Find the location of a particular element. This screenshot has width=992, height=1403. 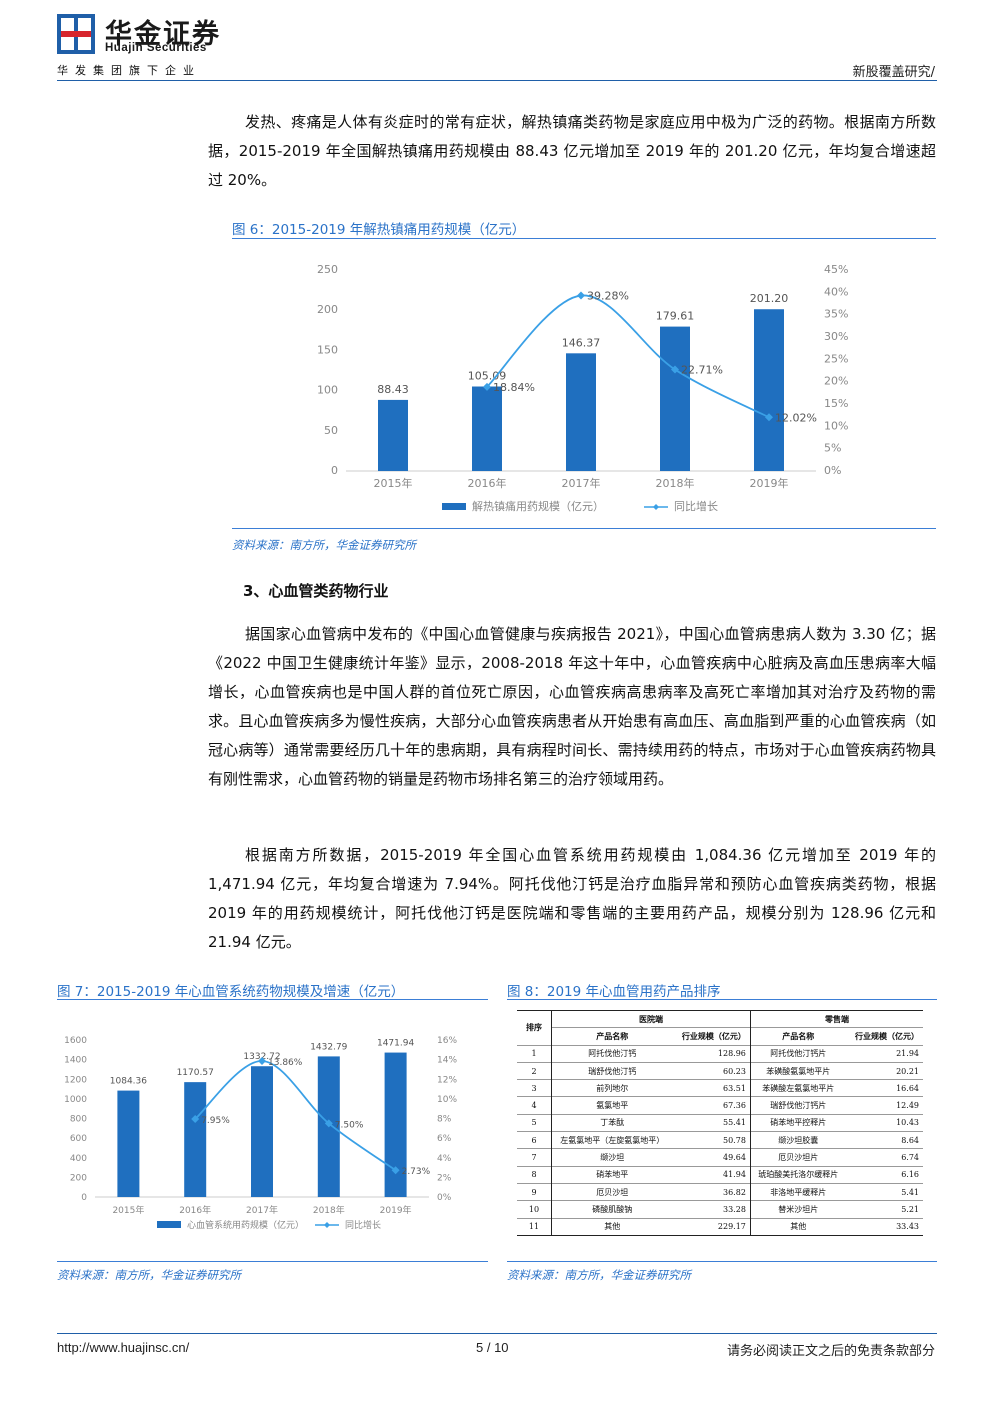

retail-scale-cell: 6.74 is located at coordinates (884, 1157).